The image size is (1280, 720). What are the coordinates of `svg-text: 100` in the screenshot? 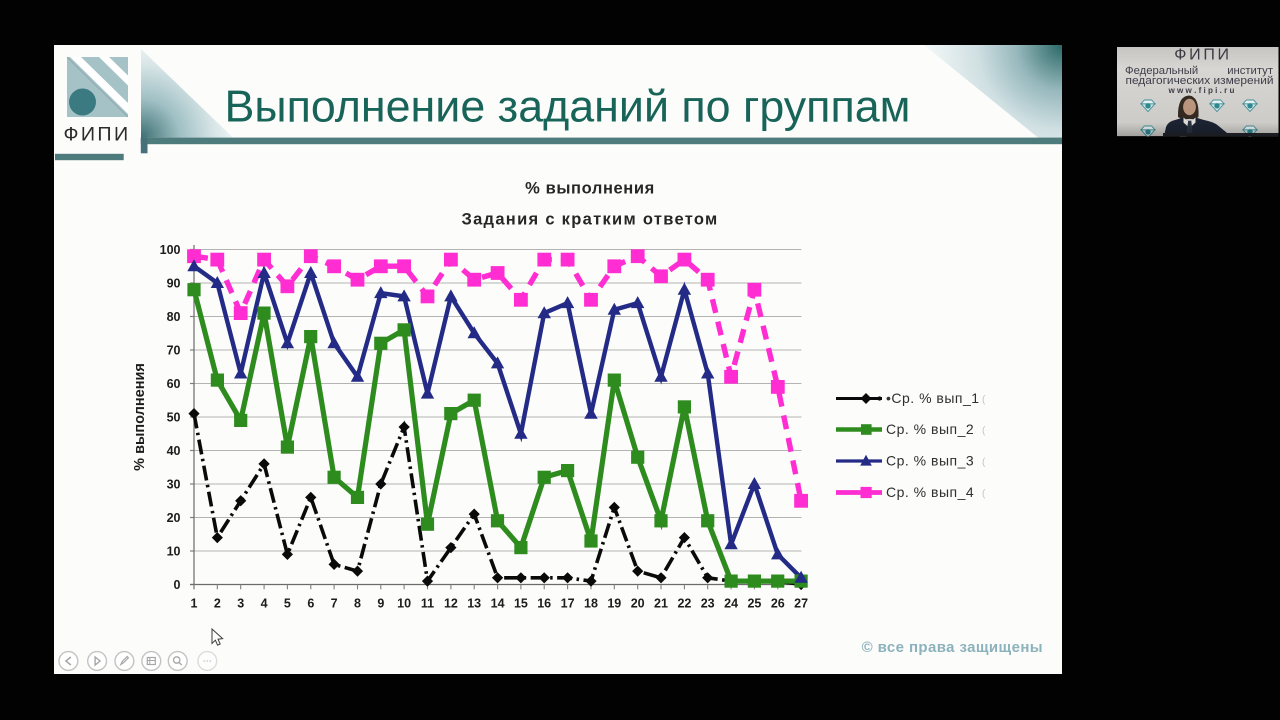 It's located at (170, 250).